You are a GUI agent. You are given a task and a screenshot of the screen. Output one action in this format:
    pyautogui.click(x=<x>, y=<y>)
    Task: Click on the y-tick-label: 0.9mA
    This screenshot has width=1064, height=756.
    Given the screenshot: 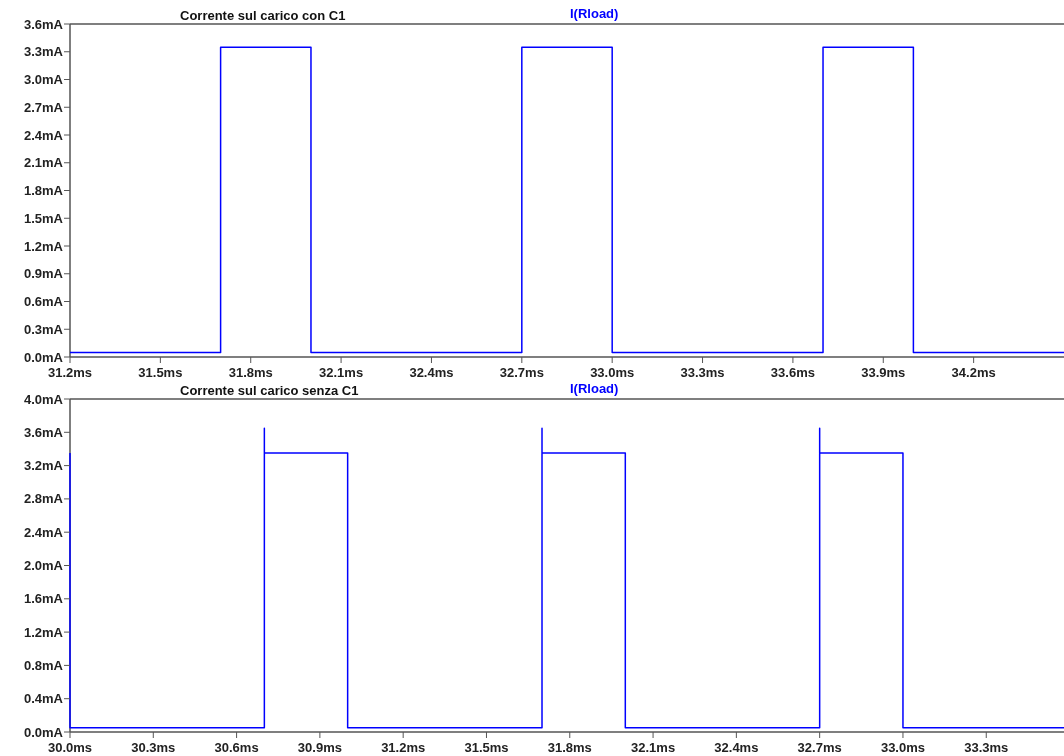 What is the action you would take?
    pyautogui.click(x=43, y=274)
    